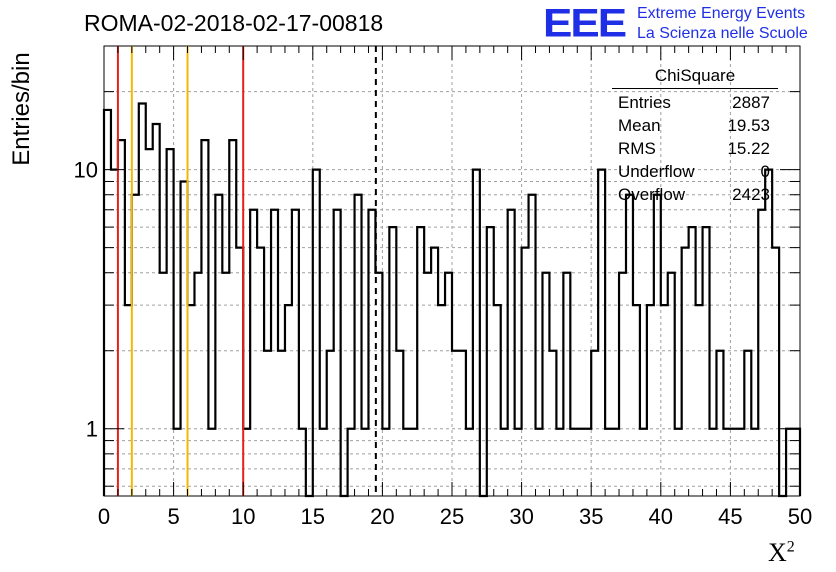 The width and height of the screenshot is (836, 572). What do you see at coordinates (730, 516) in the screenshot?
I see `x-tick-label: 45` at bounding box center [730, 516].